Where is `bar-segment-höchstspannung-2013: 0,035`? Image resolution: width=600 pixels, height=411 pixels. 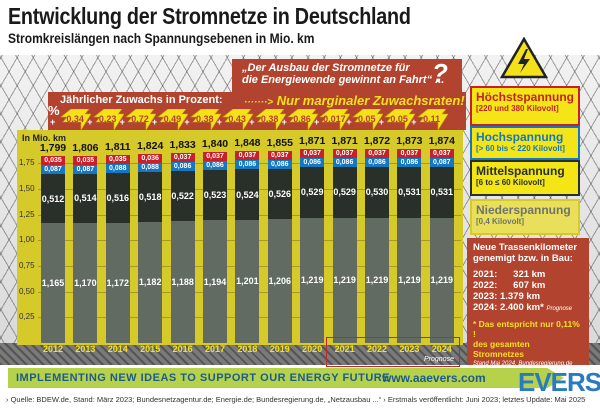
bar-segment-höchstspannung-2013: 0,035 is located at coordinates (85, 160).